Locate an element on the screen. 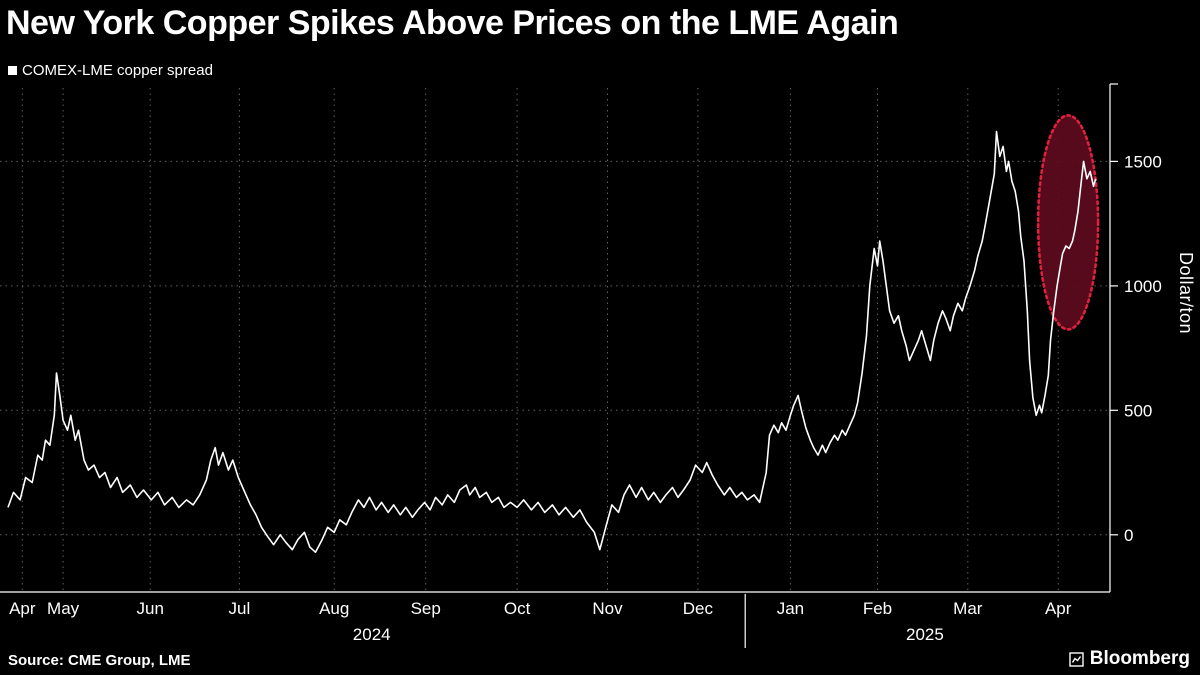 The height and width of the screenshot is (675, 1200). legend-swatch-icon is located at coordinates (12, 70).